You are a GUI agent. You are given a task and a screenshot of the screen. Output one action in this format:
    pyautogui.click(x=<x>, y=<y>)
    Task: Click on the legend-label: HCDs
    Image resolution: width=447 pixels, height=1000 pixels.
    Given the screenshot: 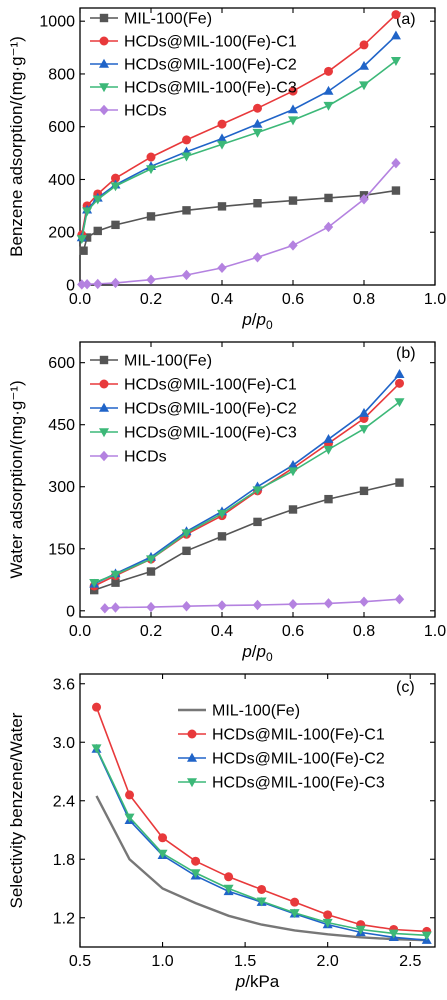 What is the action you would take?
    pyautogui.click(x=145, y=111)
    